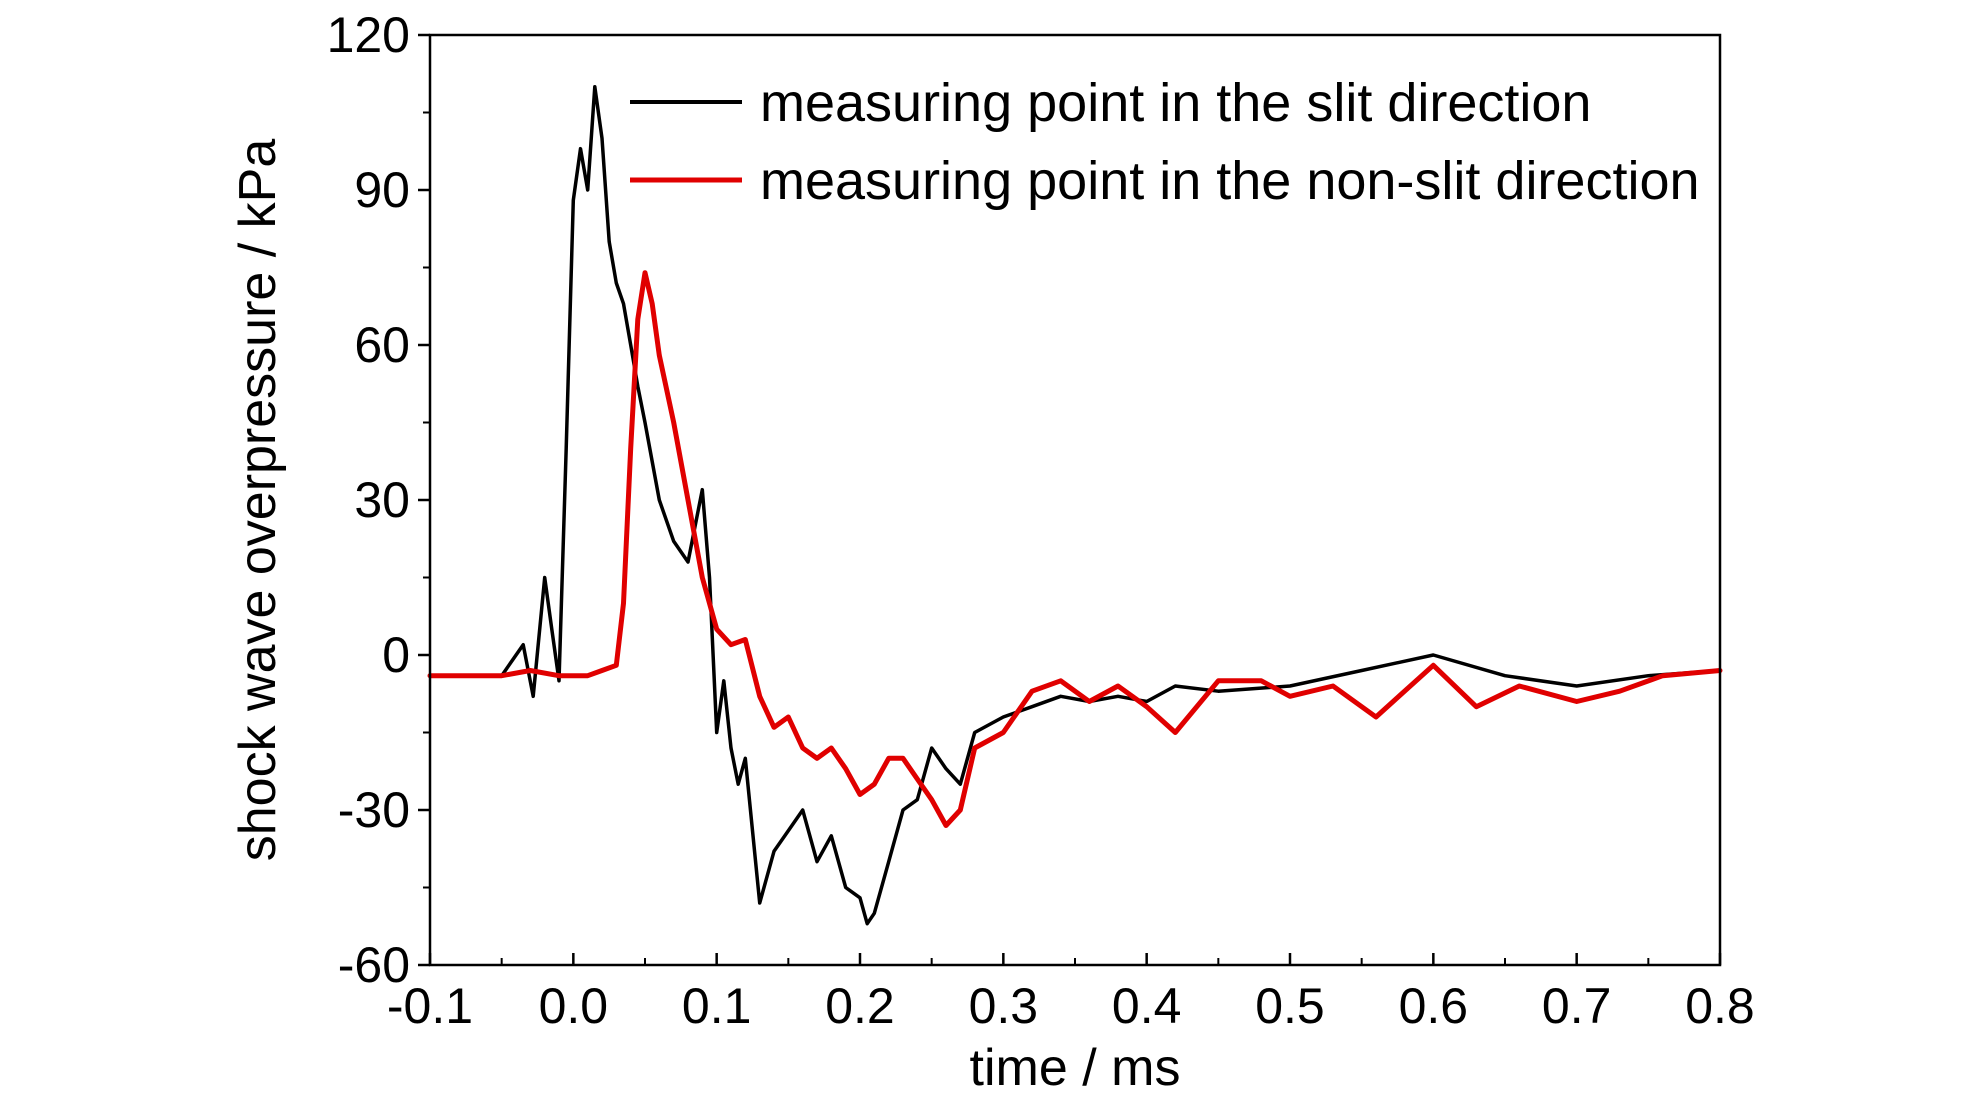 The width and height of the screenshot is (1984, 1115). What do you see at coordinates (396, 655) in the screenshot?
I see `y-tick-label: 0` at bounding box center [396, 655].